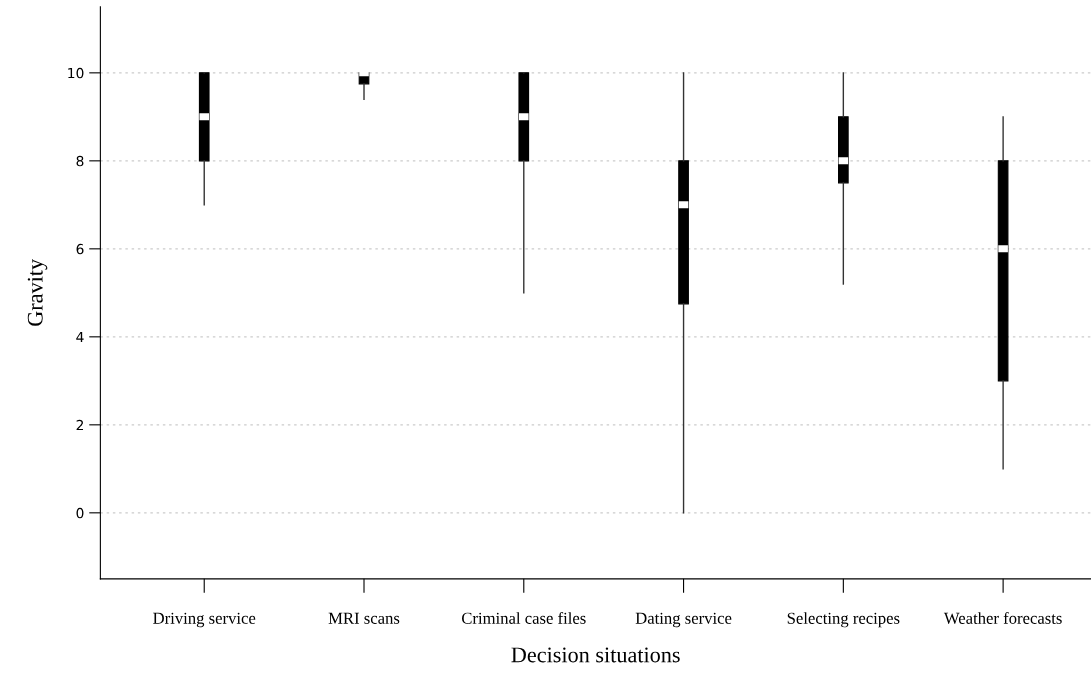 The image size is (1091, 685). I want to click on x-tick-label: Criminal case files, so click(523, 617).